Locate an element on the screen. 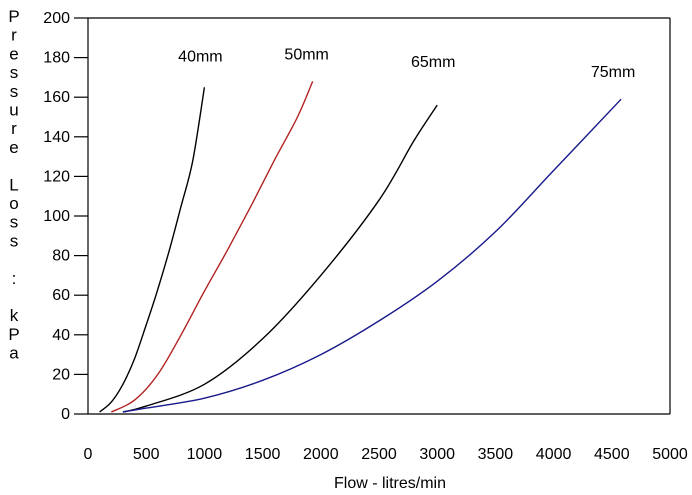  x-tick-label: 1000 is located at coordinates (205, 454).